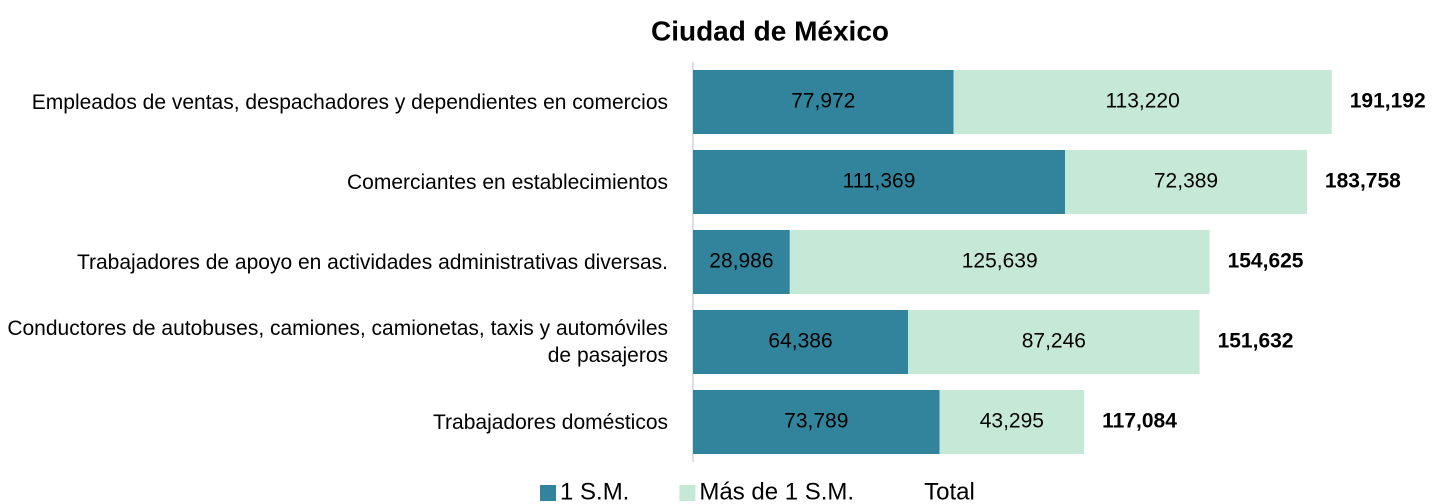 This screenshot has width=1440, height=504. I want to click on total-label: 117,084, so click(1139, 421).